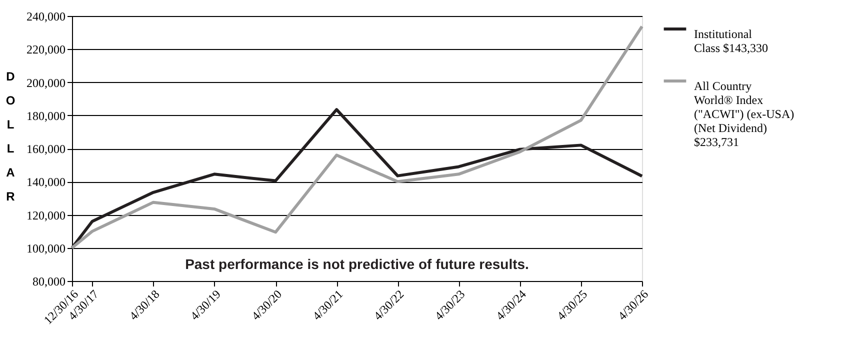 This screenshot has width=854, height=350. Describe the element at coordinates (46, 182) in the screenshot. I see `y-tick-label: 140,000` at that location.